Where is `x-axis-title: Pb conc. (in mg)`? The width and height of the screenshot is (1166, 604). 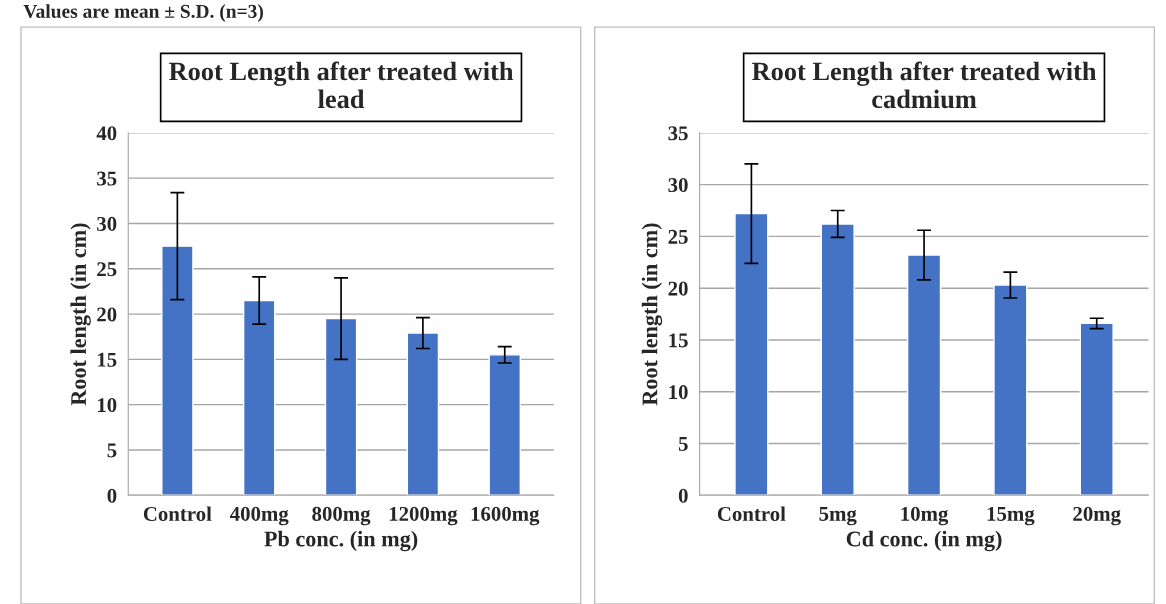
x-axis-title: Pb conc. (in mg) is located at coordinates (341, 541).